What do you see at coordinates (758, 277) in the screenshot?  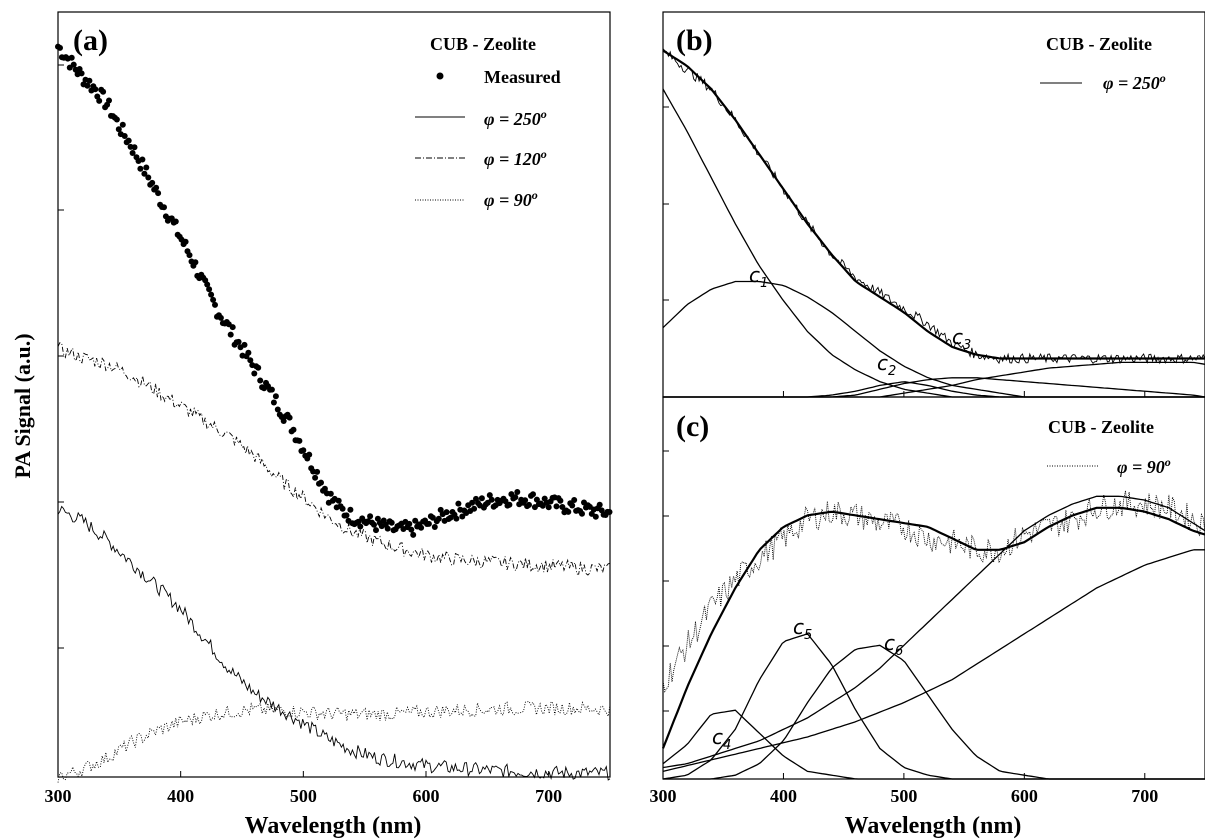 I see `annotation-c1: c1` at bounding box center [758, 277].